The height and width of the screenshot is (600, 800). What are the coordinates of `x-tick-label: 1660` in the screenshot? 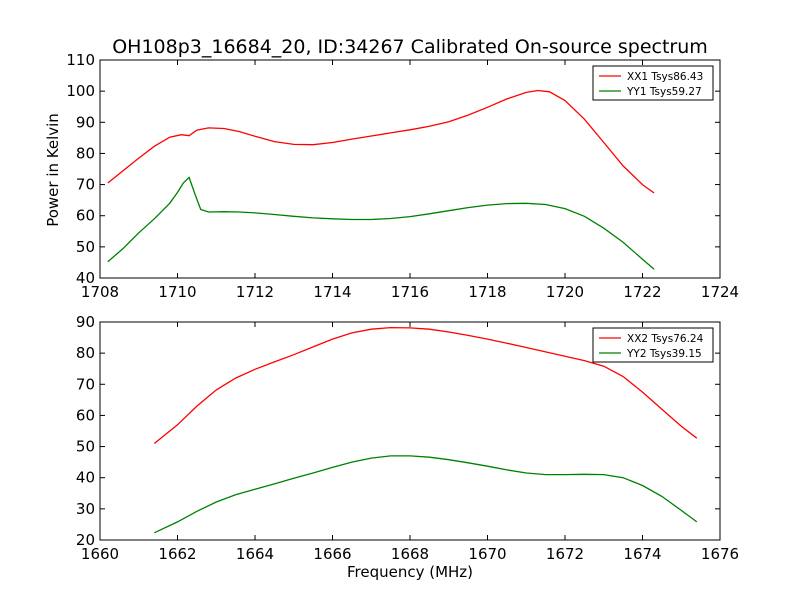 It's located at (100, 554).